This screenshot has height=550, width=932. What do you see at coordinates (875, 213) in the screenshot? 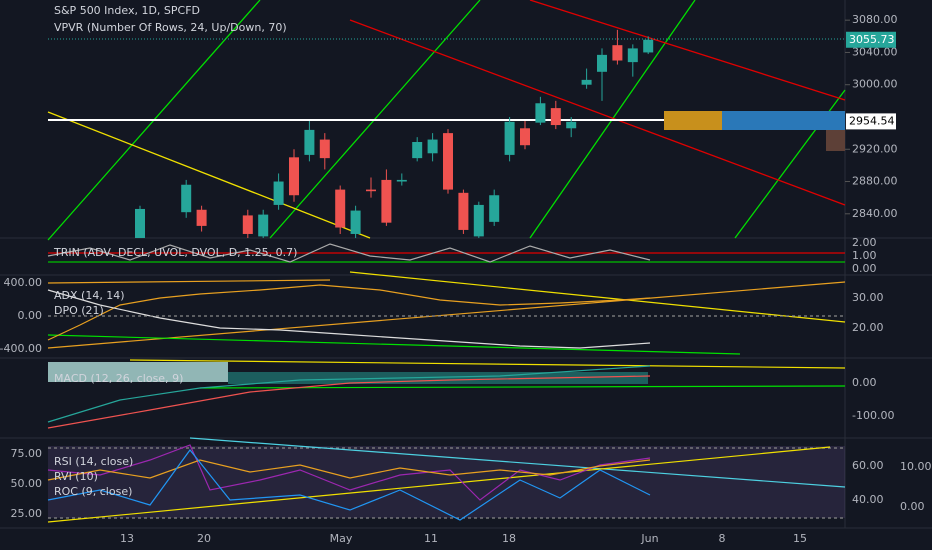
I see `y-tick-label: 2840.00` at bounding box center [875, 213].